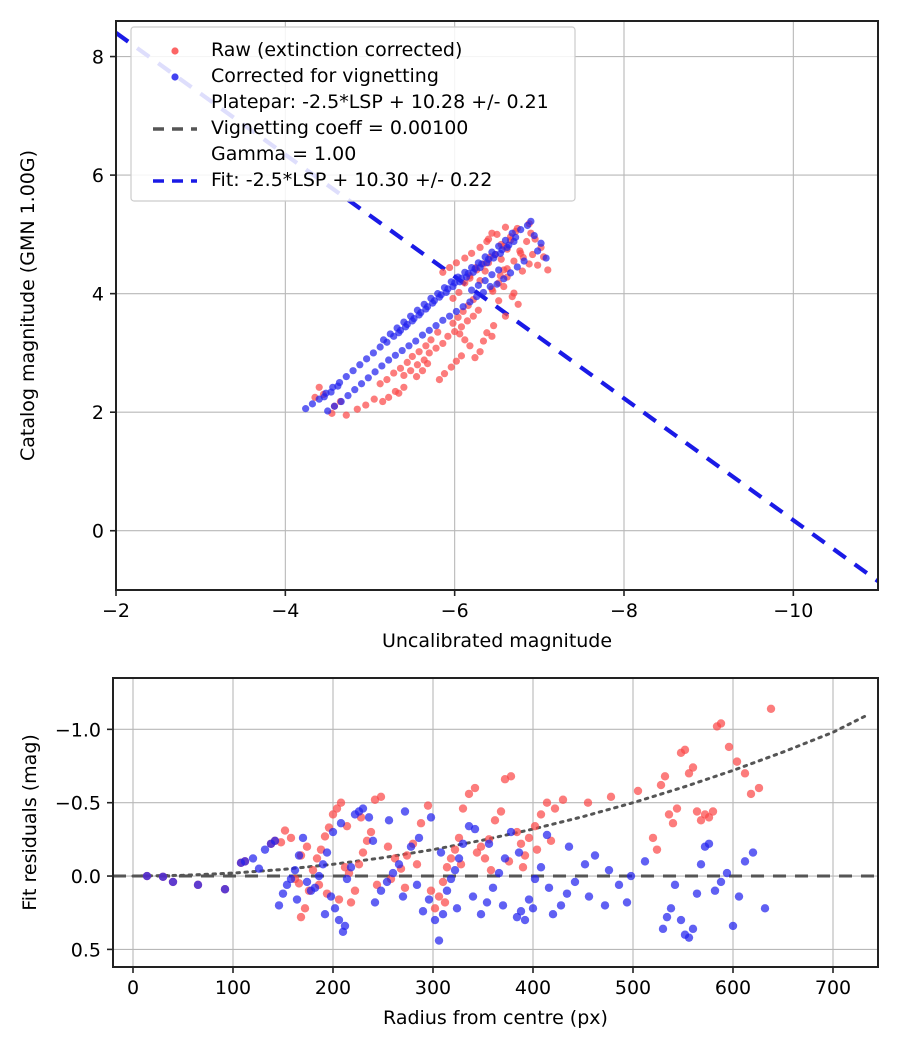 The width and height of the screenshot is (900, 1050). I want to click on y-tick-label: 0, so click(98, 532).